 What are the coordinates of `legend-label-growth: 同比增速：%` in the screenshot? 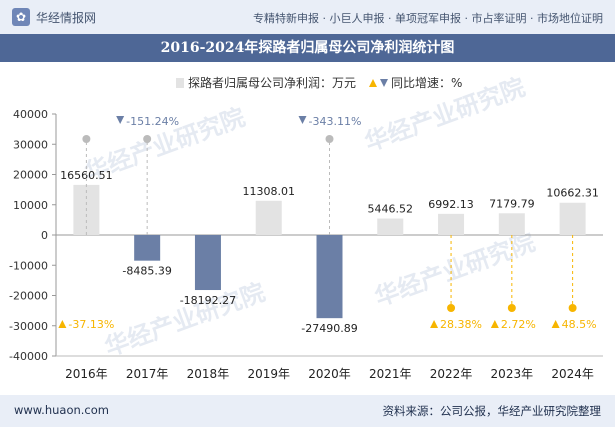 It's located at (426, 83).